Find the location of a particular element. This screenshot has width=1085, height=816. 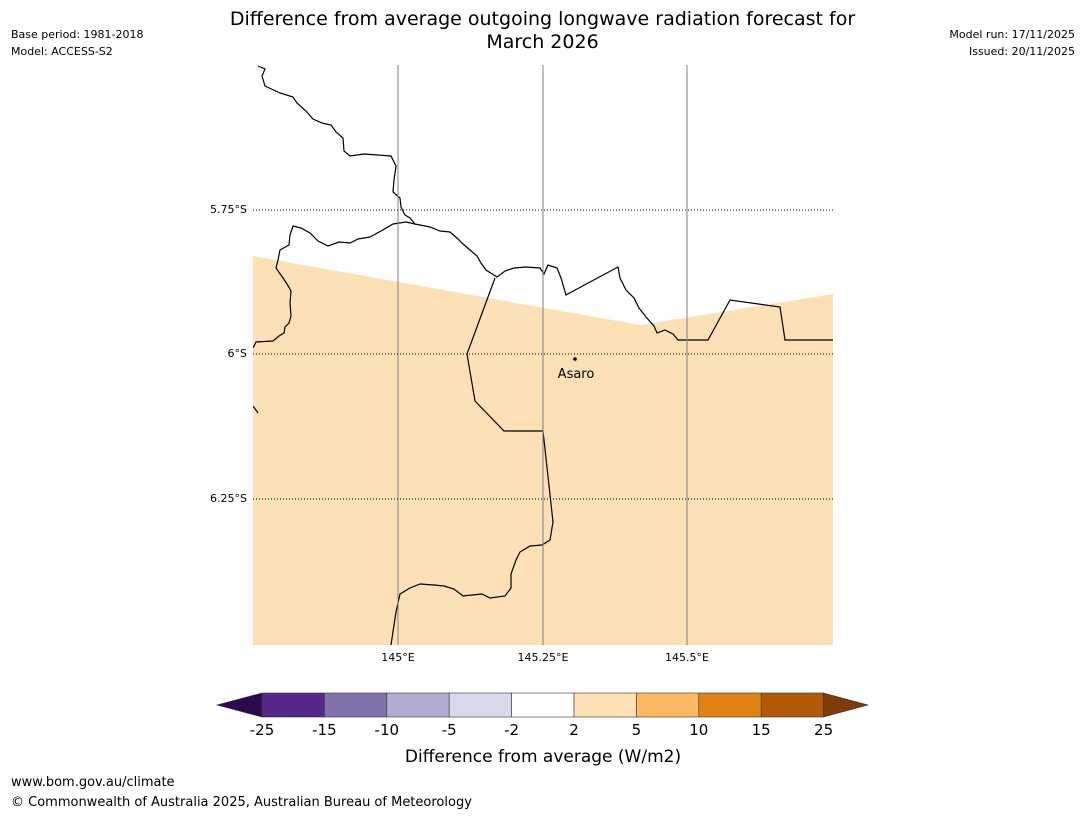

header-meta-left: Base period: 1981-2018 Model: ACCESS-S2 is located at coordinates (77, 43).